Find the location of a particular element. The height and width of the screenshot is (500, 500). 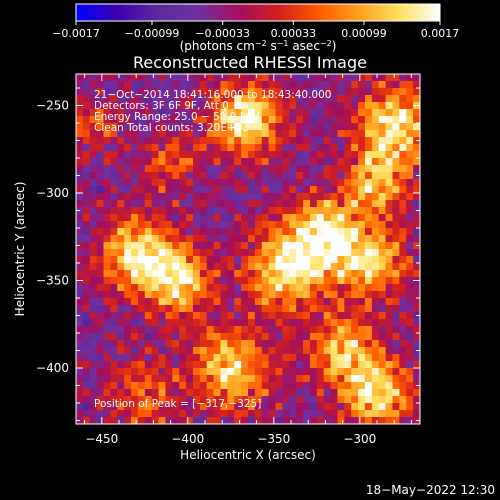

y-tick-label: −400 is located at coordinates (52, 368).